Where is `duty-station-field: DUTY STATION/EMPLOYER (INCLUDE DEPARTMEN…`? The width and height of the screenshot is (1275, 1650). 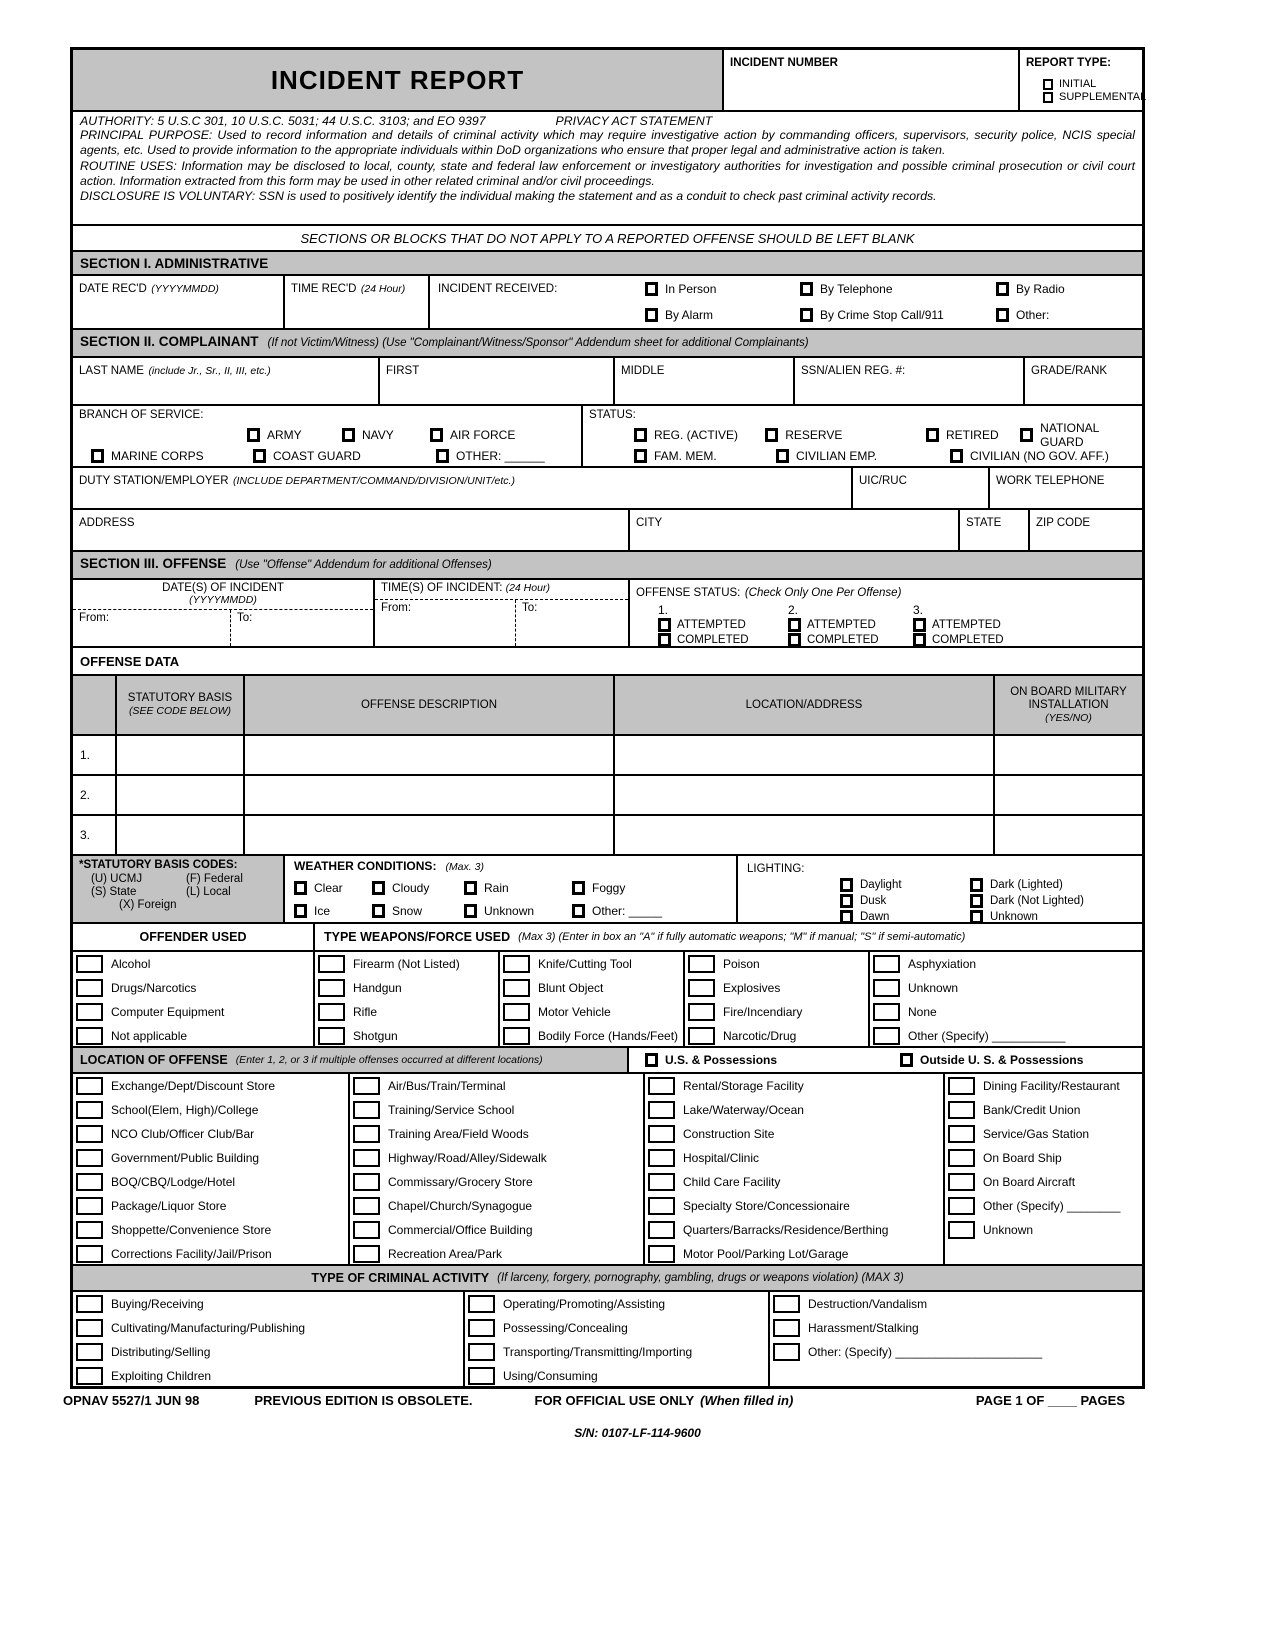 duty-station-field: DUTY STATION/EMPLOYER (INCLUDE DEPARTMEN… is located at coordinates (462, 488).